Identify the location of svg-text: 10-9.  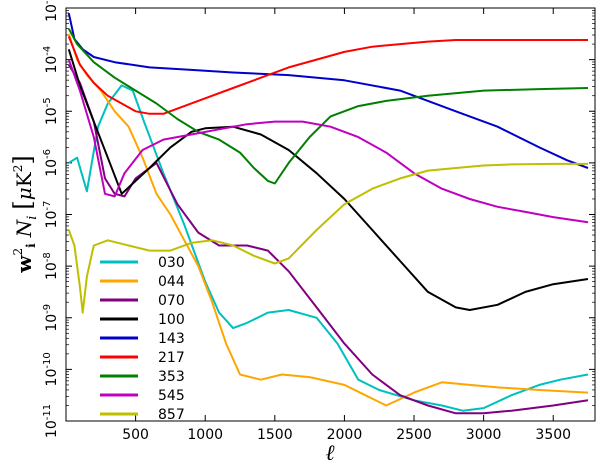
(51, 318).